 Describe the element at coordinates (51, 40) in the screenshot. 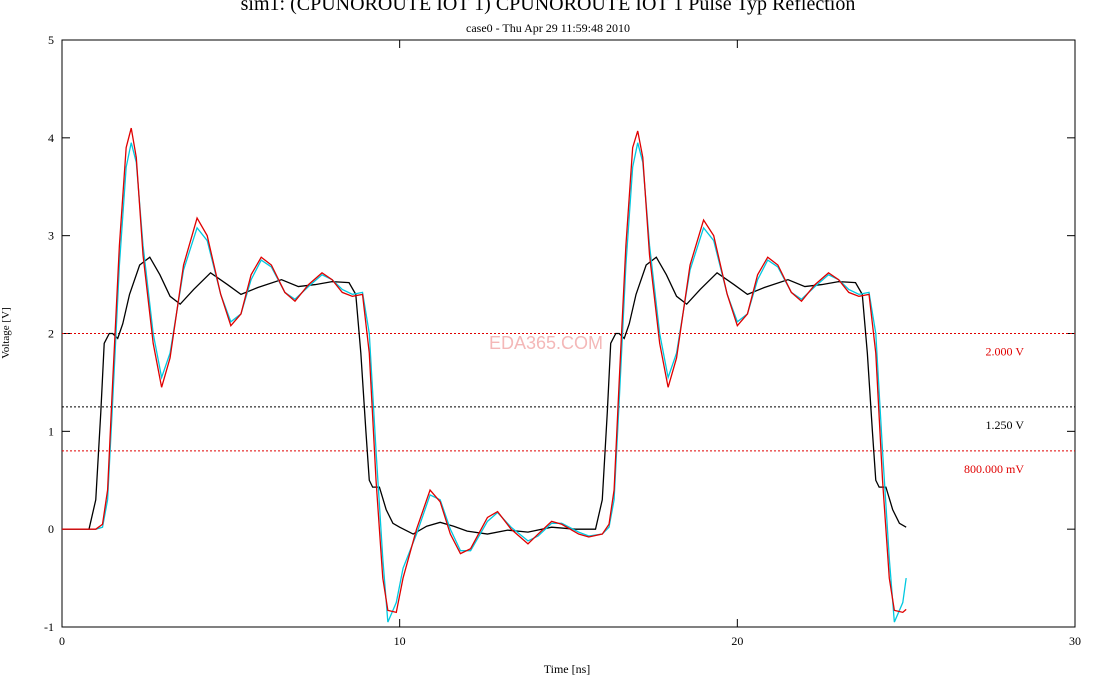

I see `y-tick-label: 5` at that location.